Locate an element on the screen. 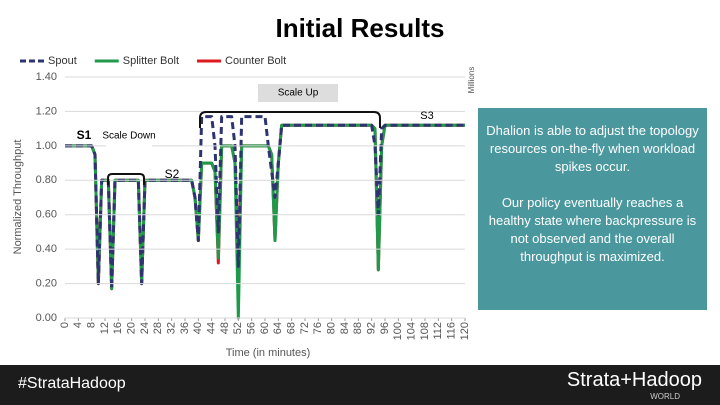 Image resolution: width=720 pixels, height=405 pixels. x-tick-label: 36 is located at coordinates (185, 328).